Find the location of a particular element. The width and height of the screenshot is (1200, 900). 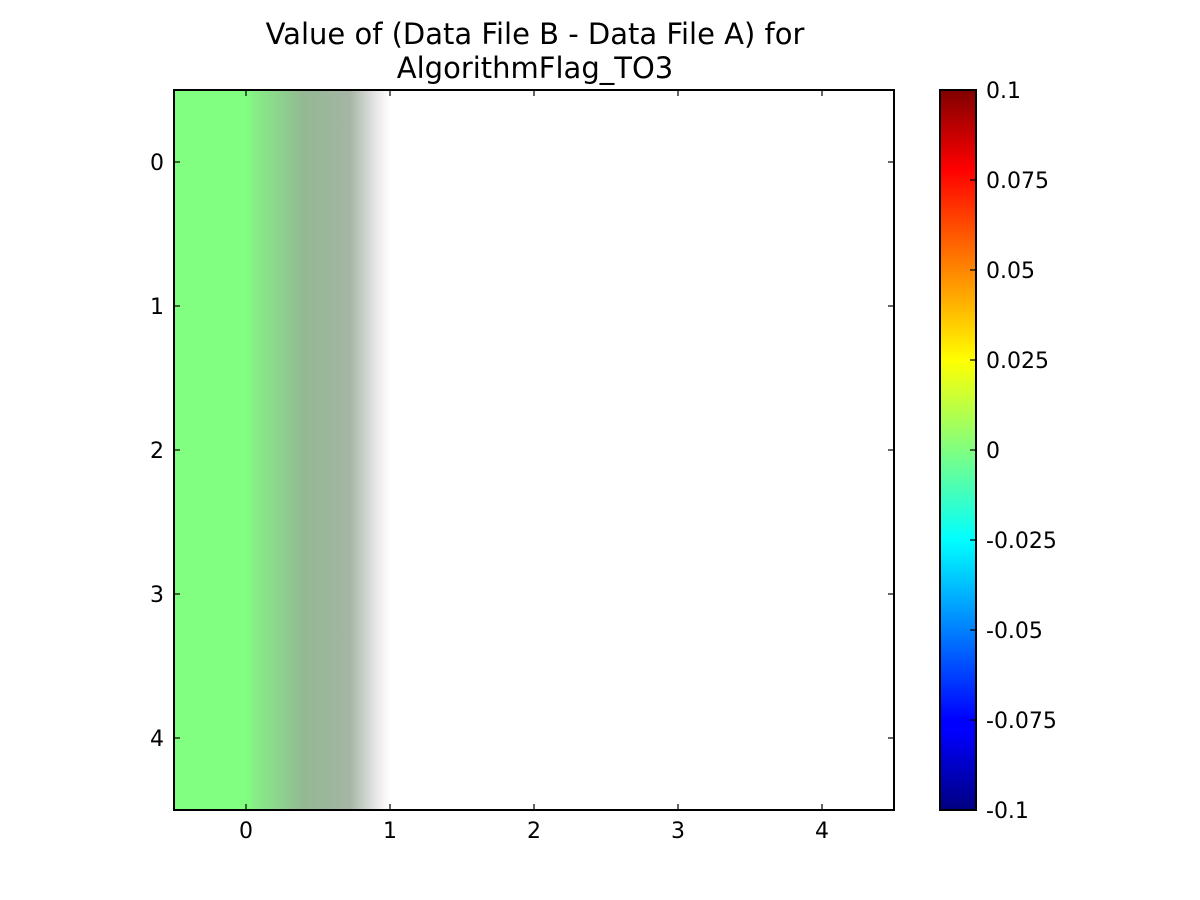

colorbar-tick-label: 0.1 is located at coordinates (1003, 91).